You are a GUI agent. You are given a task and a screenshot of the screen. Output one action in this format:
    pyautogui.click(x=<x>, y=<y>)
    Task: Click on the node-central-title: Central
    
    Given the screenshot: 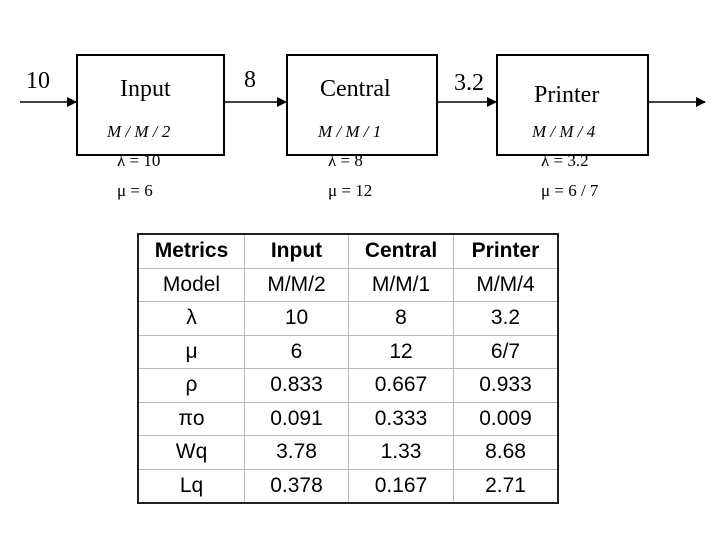 What is the action you would take?
    pyautogui.click(x=355, y=89)
    